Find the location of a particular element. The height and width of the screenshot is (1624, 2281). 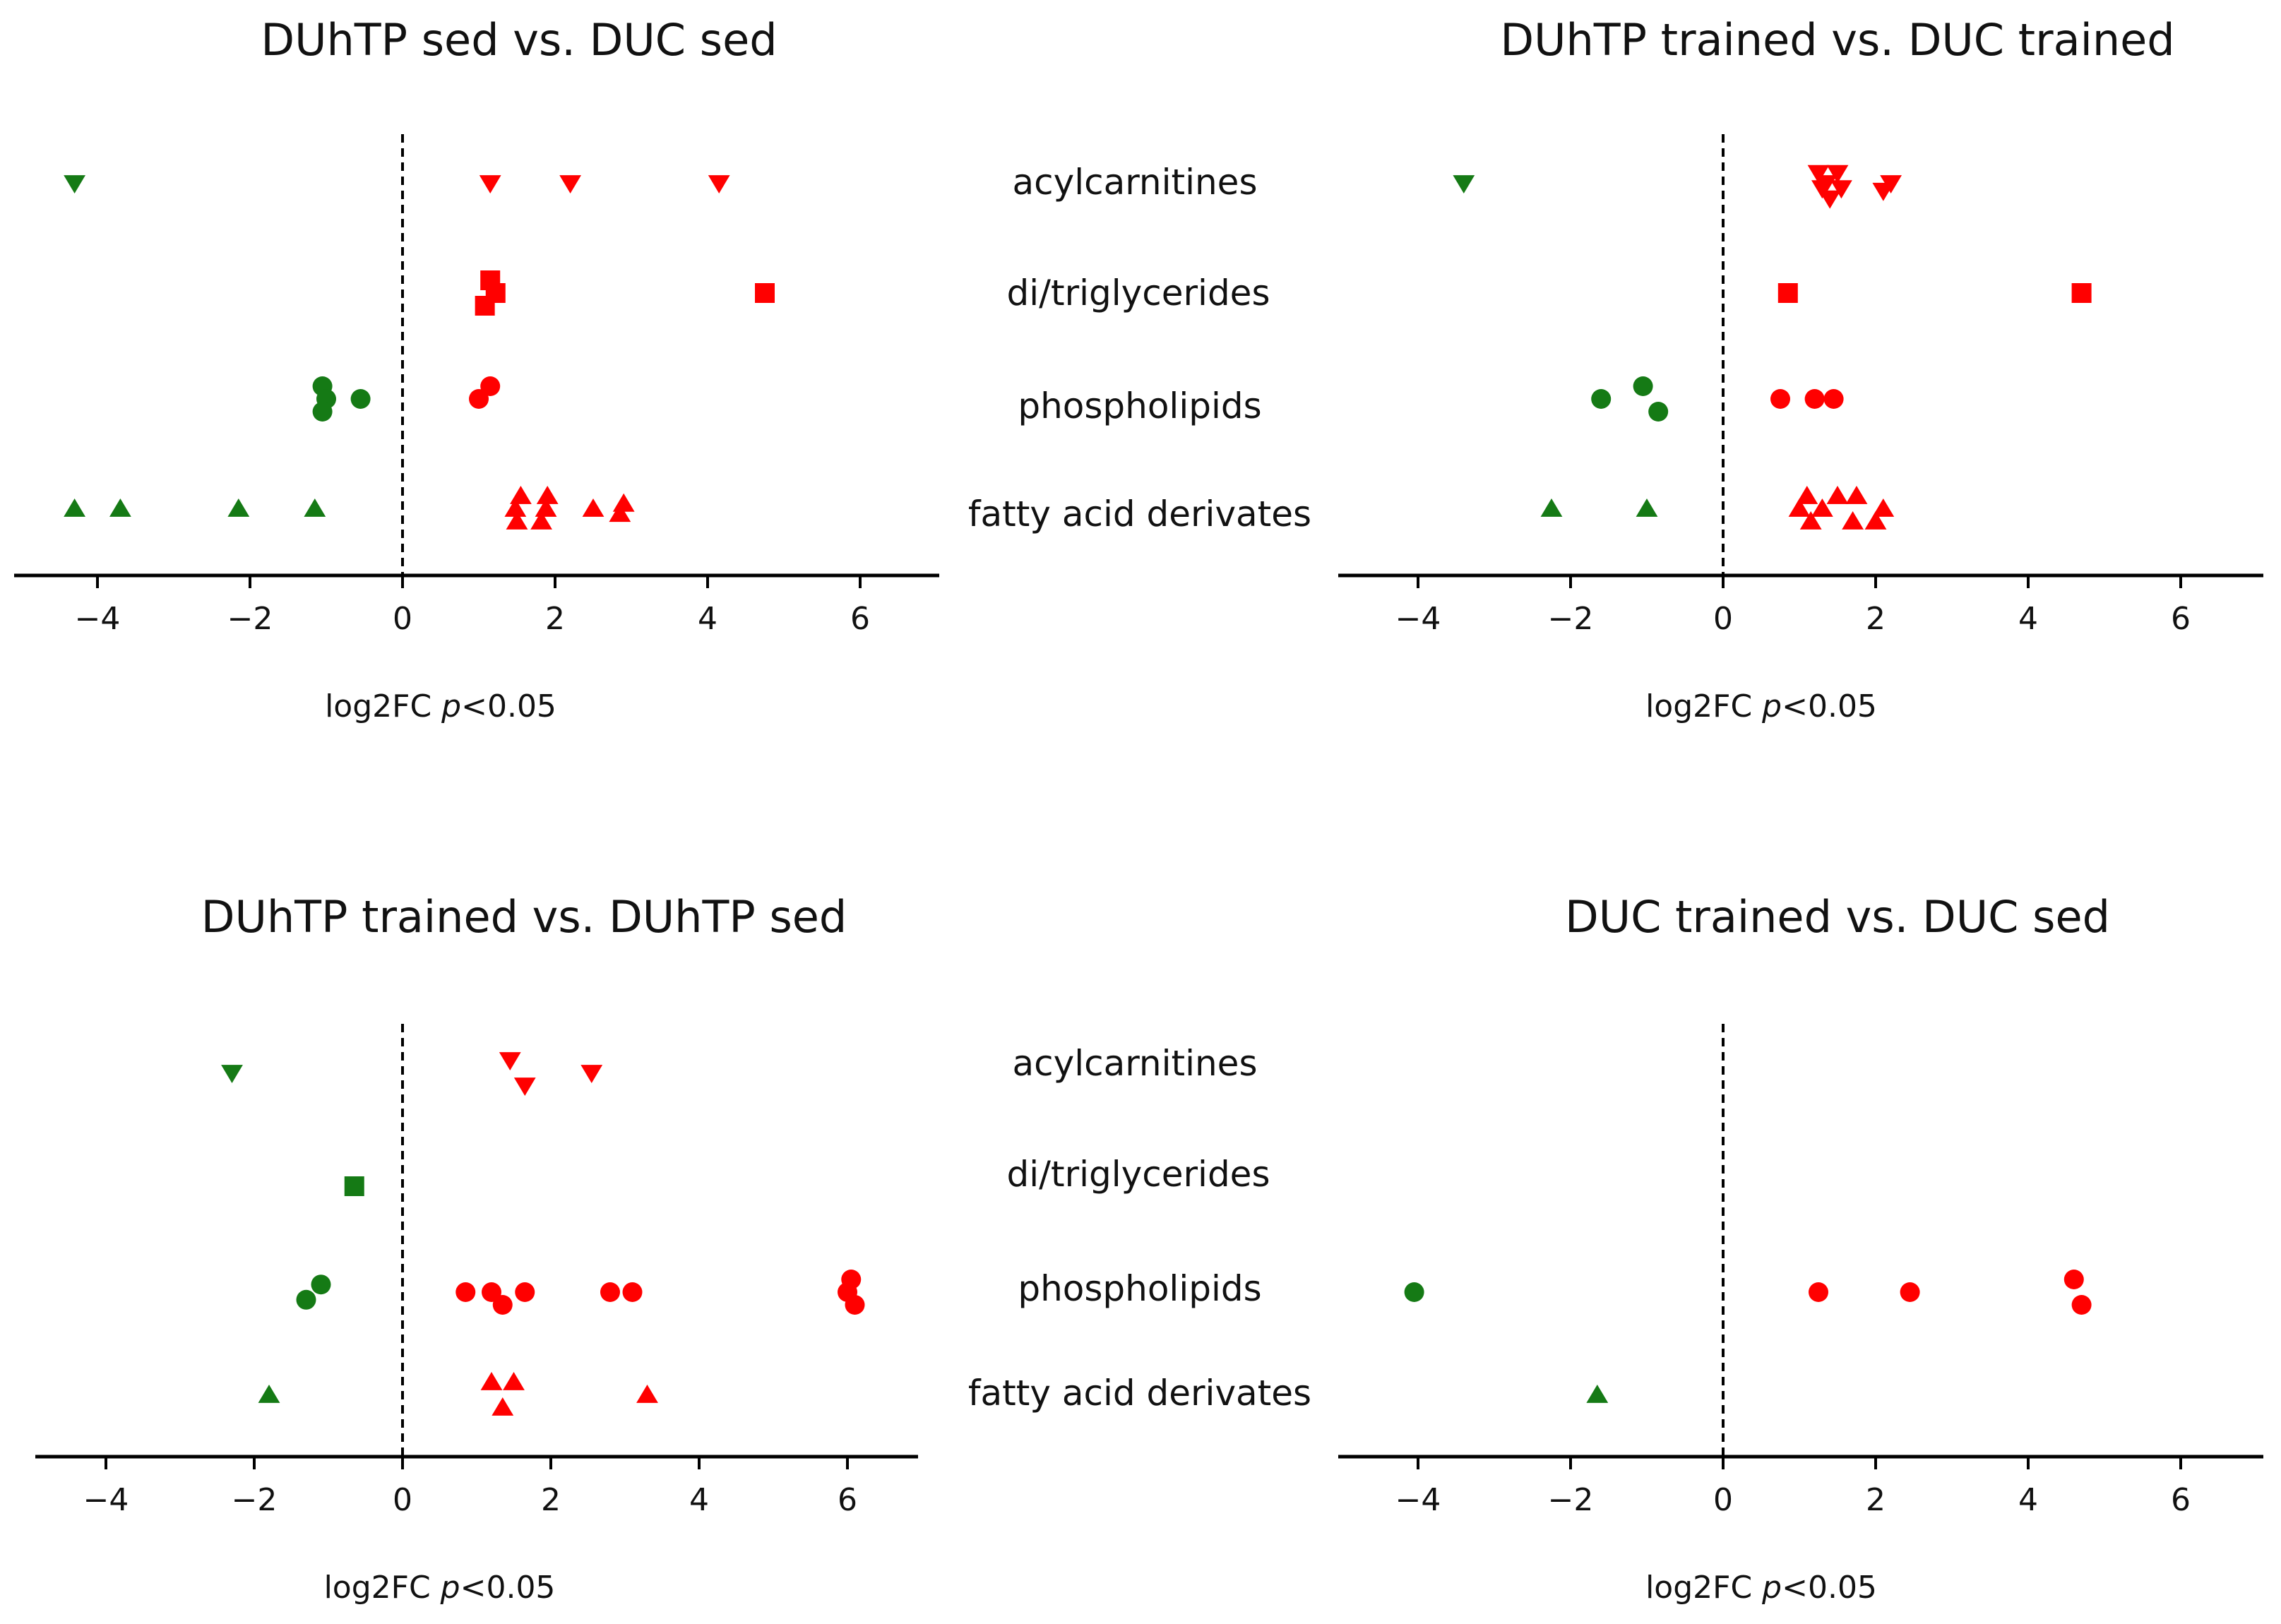

category-label-phospholipids-bottom: phospholipids is located at coordinates (1140, 1288).